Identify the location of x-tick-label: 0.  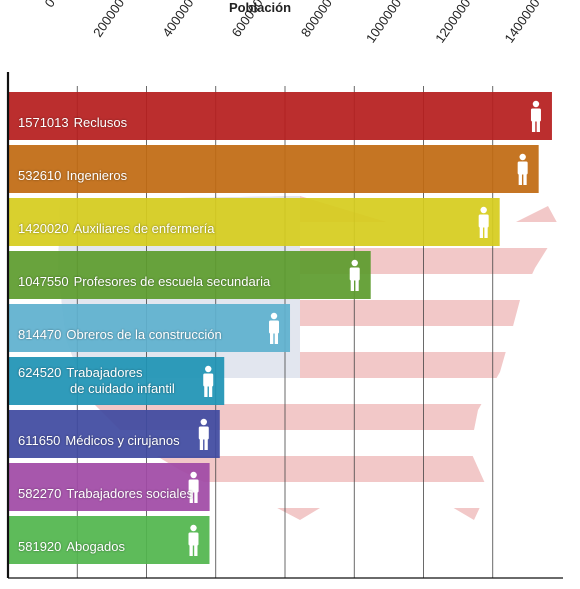
(50, 5).